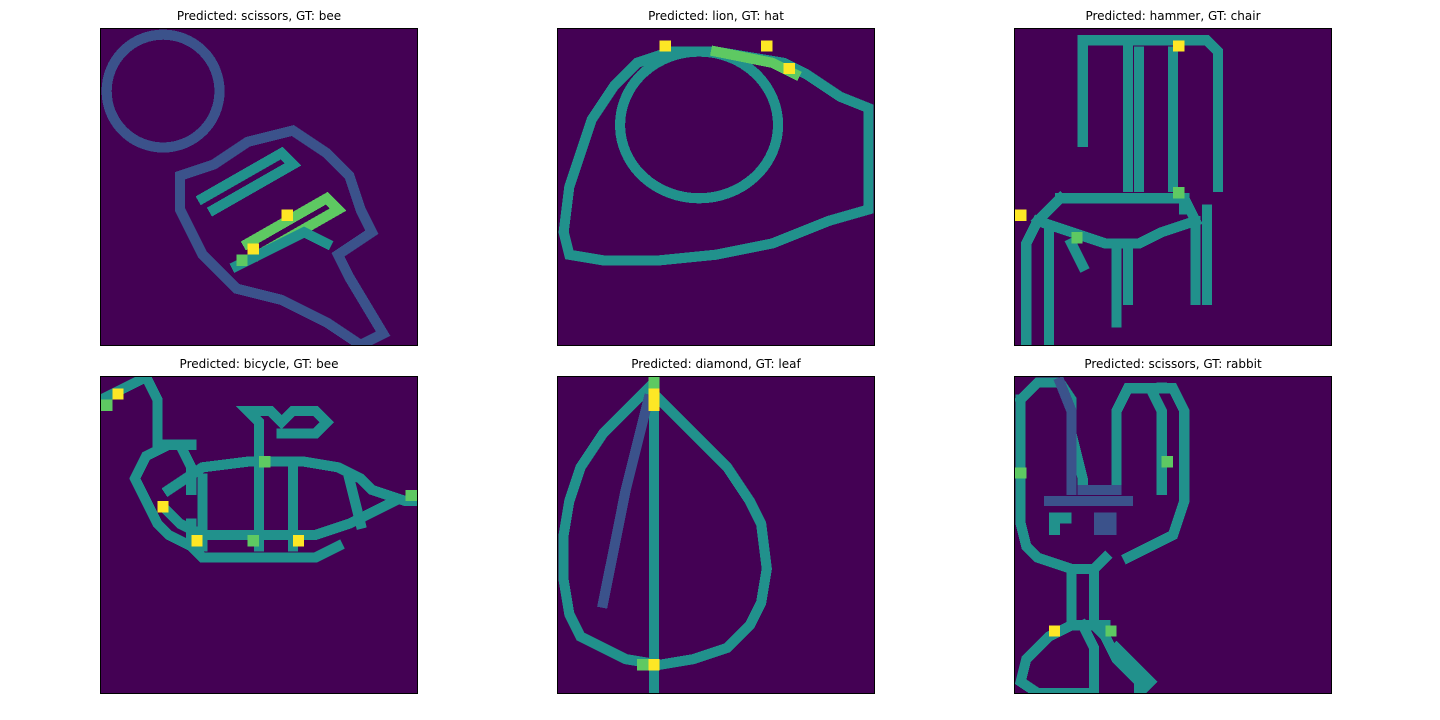  I want to click on panel-1: Predicted: scissors, GT: bee, so click(259, 175).